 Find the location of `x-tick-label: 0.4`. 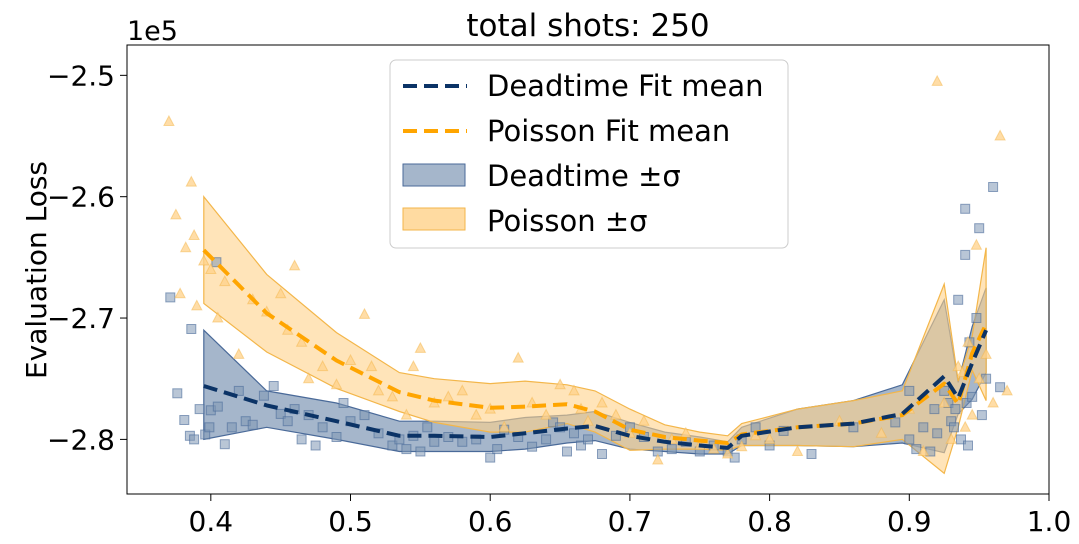

x-tick-label: 0.4 is located at coordinates (211, 521).